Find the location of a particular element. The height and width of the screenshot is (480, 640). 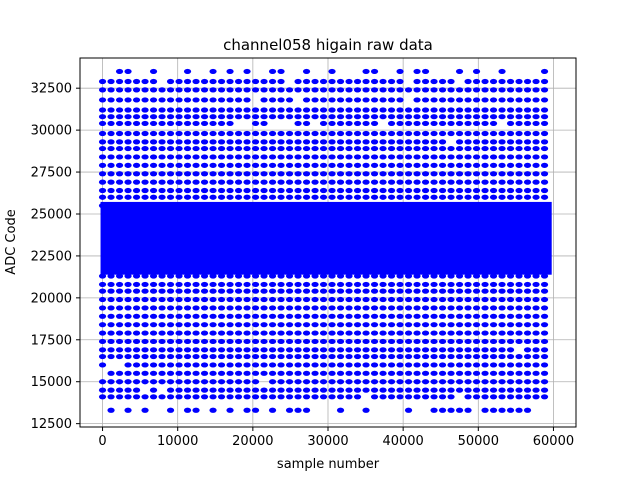

x-tick-label: 0 is located at coordinates (102, 441).